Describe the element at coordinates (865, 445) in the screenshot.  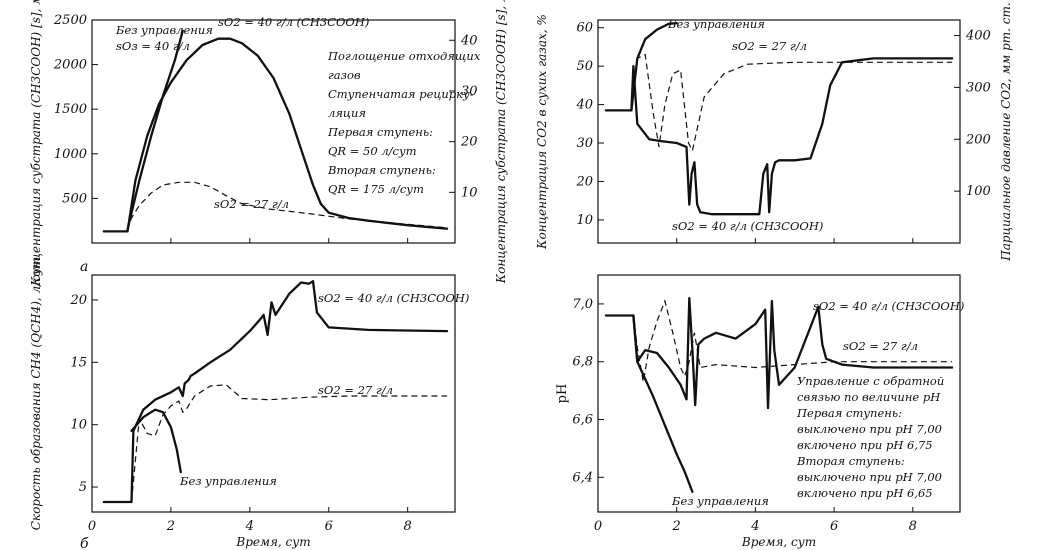
I see `annotation-note: включено при pH 6,75` at that location.